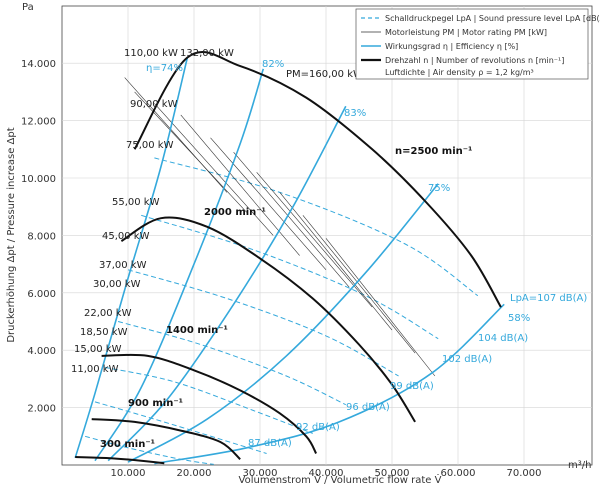 This screenshot has height=486, width=600. What do you see at coordinates (548, 298) in the screenshot?
I see `sound-label-107: LpA=107 dB(A)` at bounding box center [548, 298].